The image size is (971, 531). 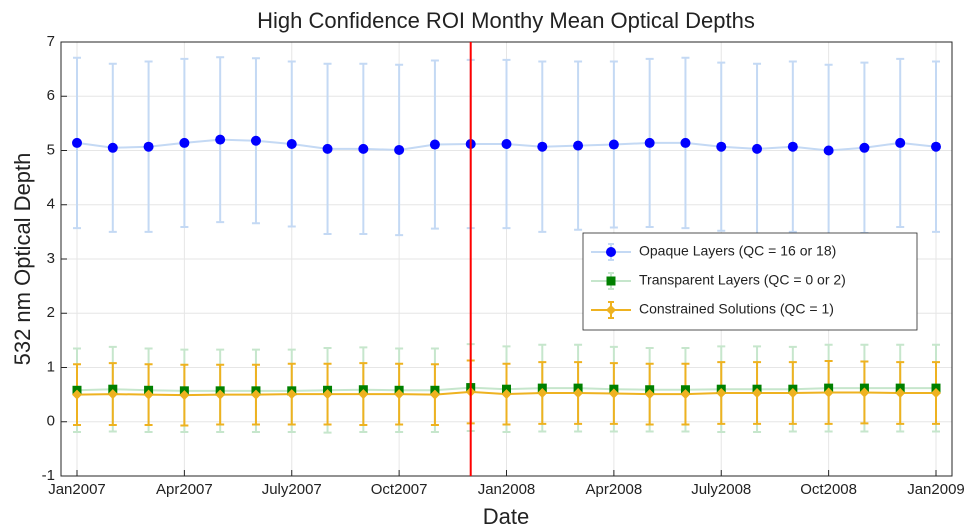 I want to click on x-tick-label: Jan2007, so click(x=77, y=489).